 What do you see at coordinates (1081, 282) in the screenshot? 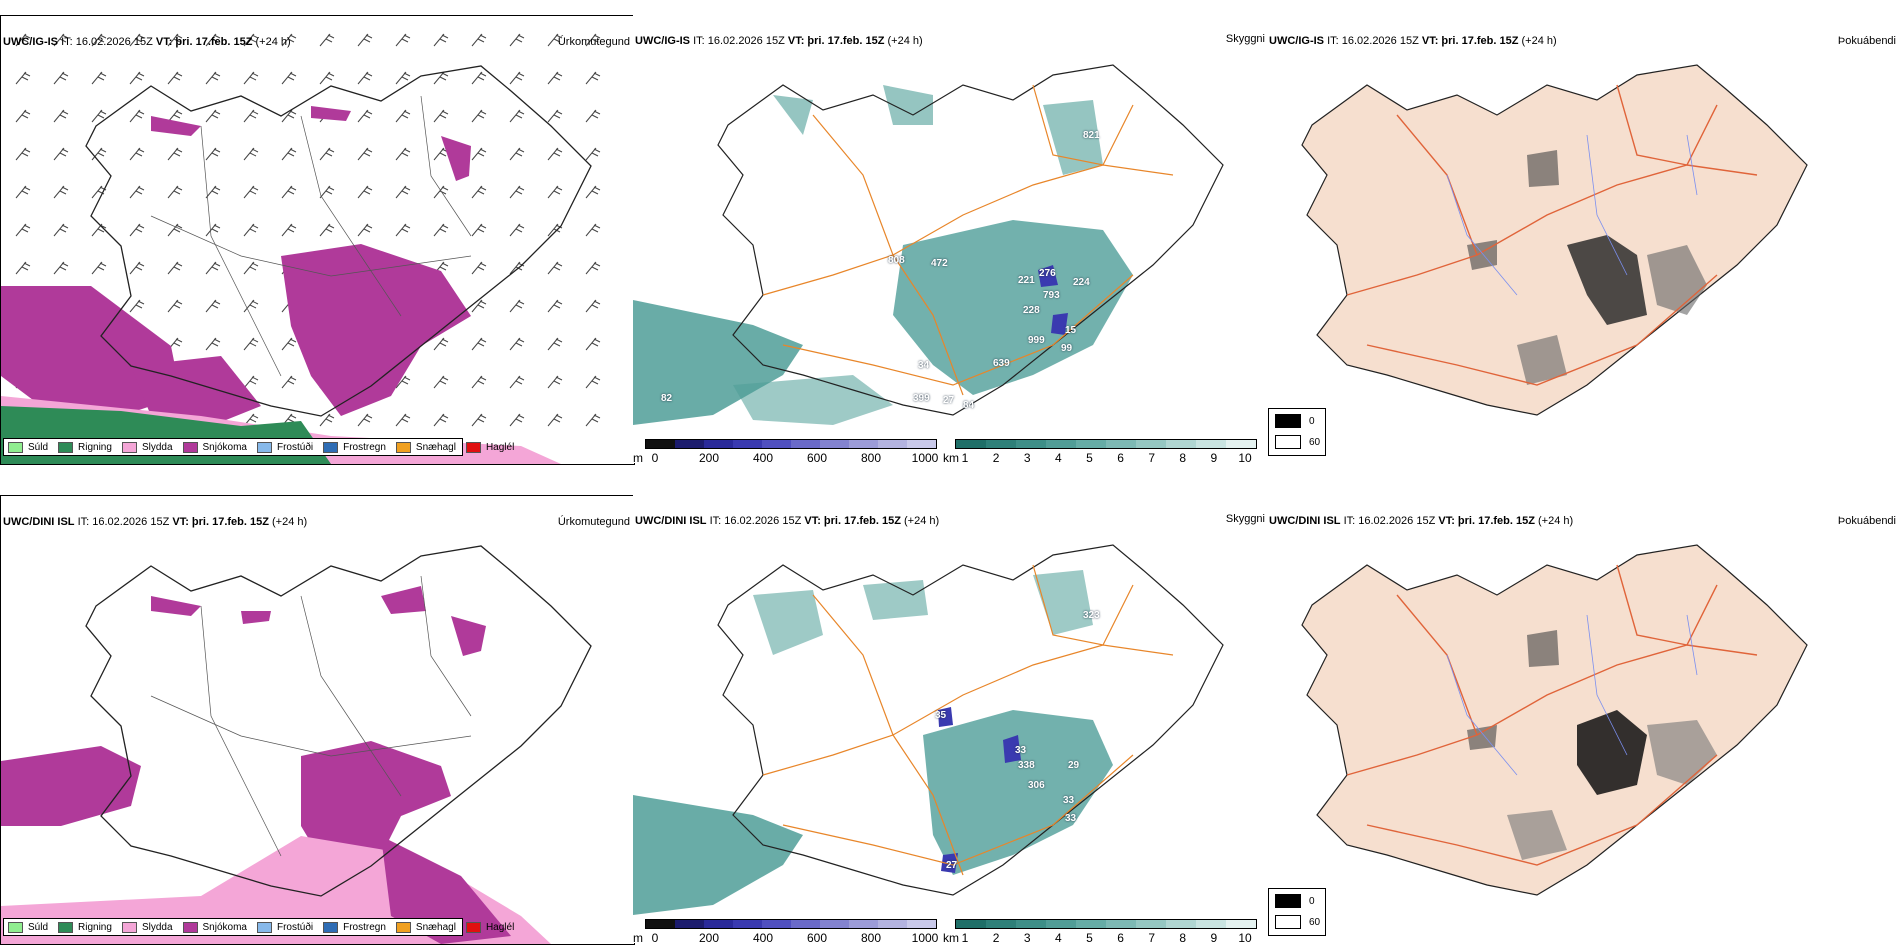
I see `elevation-label: 224` at bounding box center [1081, 282].